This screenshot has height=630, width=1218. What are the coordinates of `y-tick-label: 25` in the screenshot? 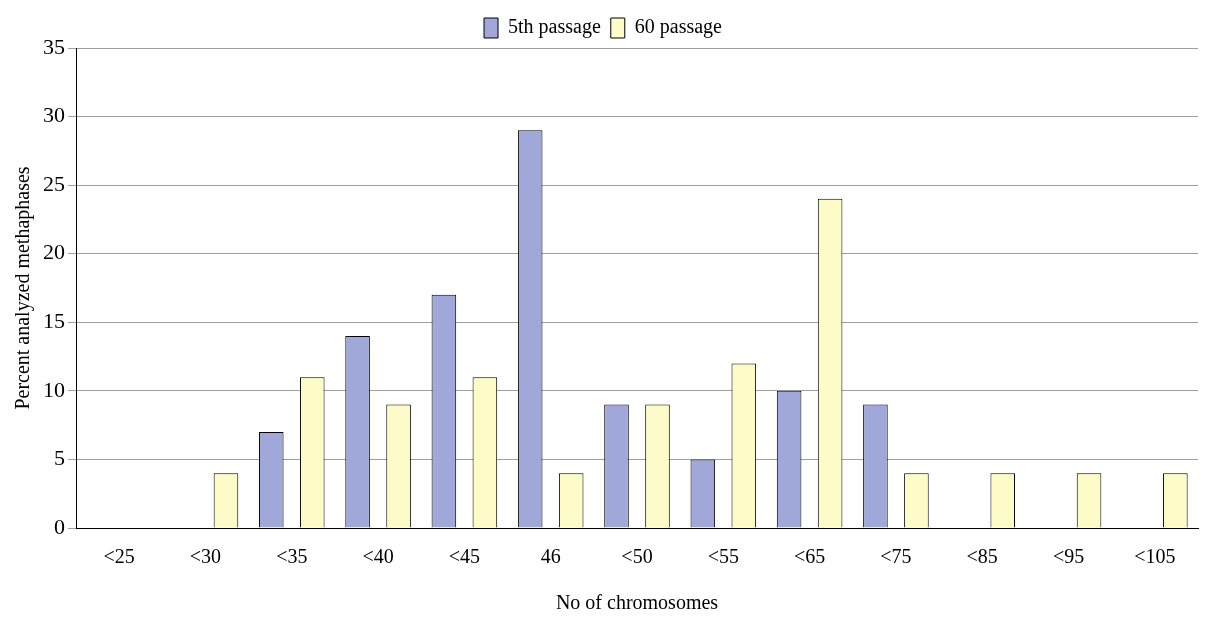 It's located at (54, 183).